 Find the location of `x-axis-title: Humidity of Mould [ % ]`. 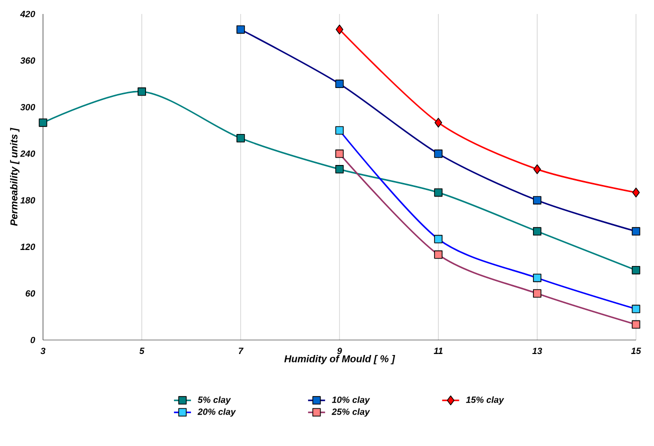

x-axis-title: Humidity of Mould [ % ] is located at coordinates (340, 359).